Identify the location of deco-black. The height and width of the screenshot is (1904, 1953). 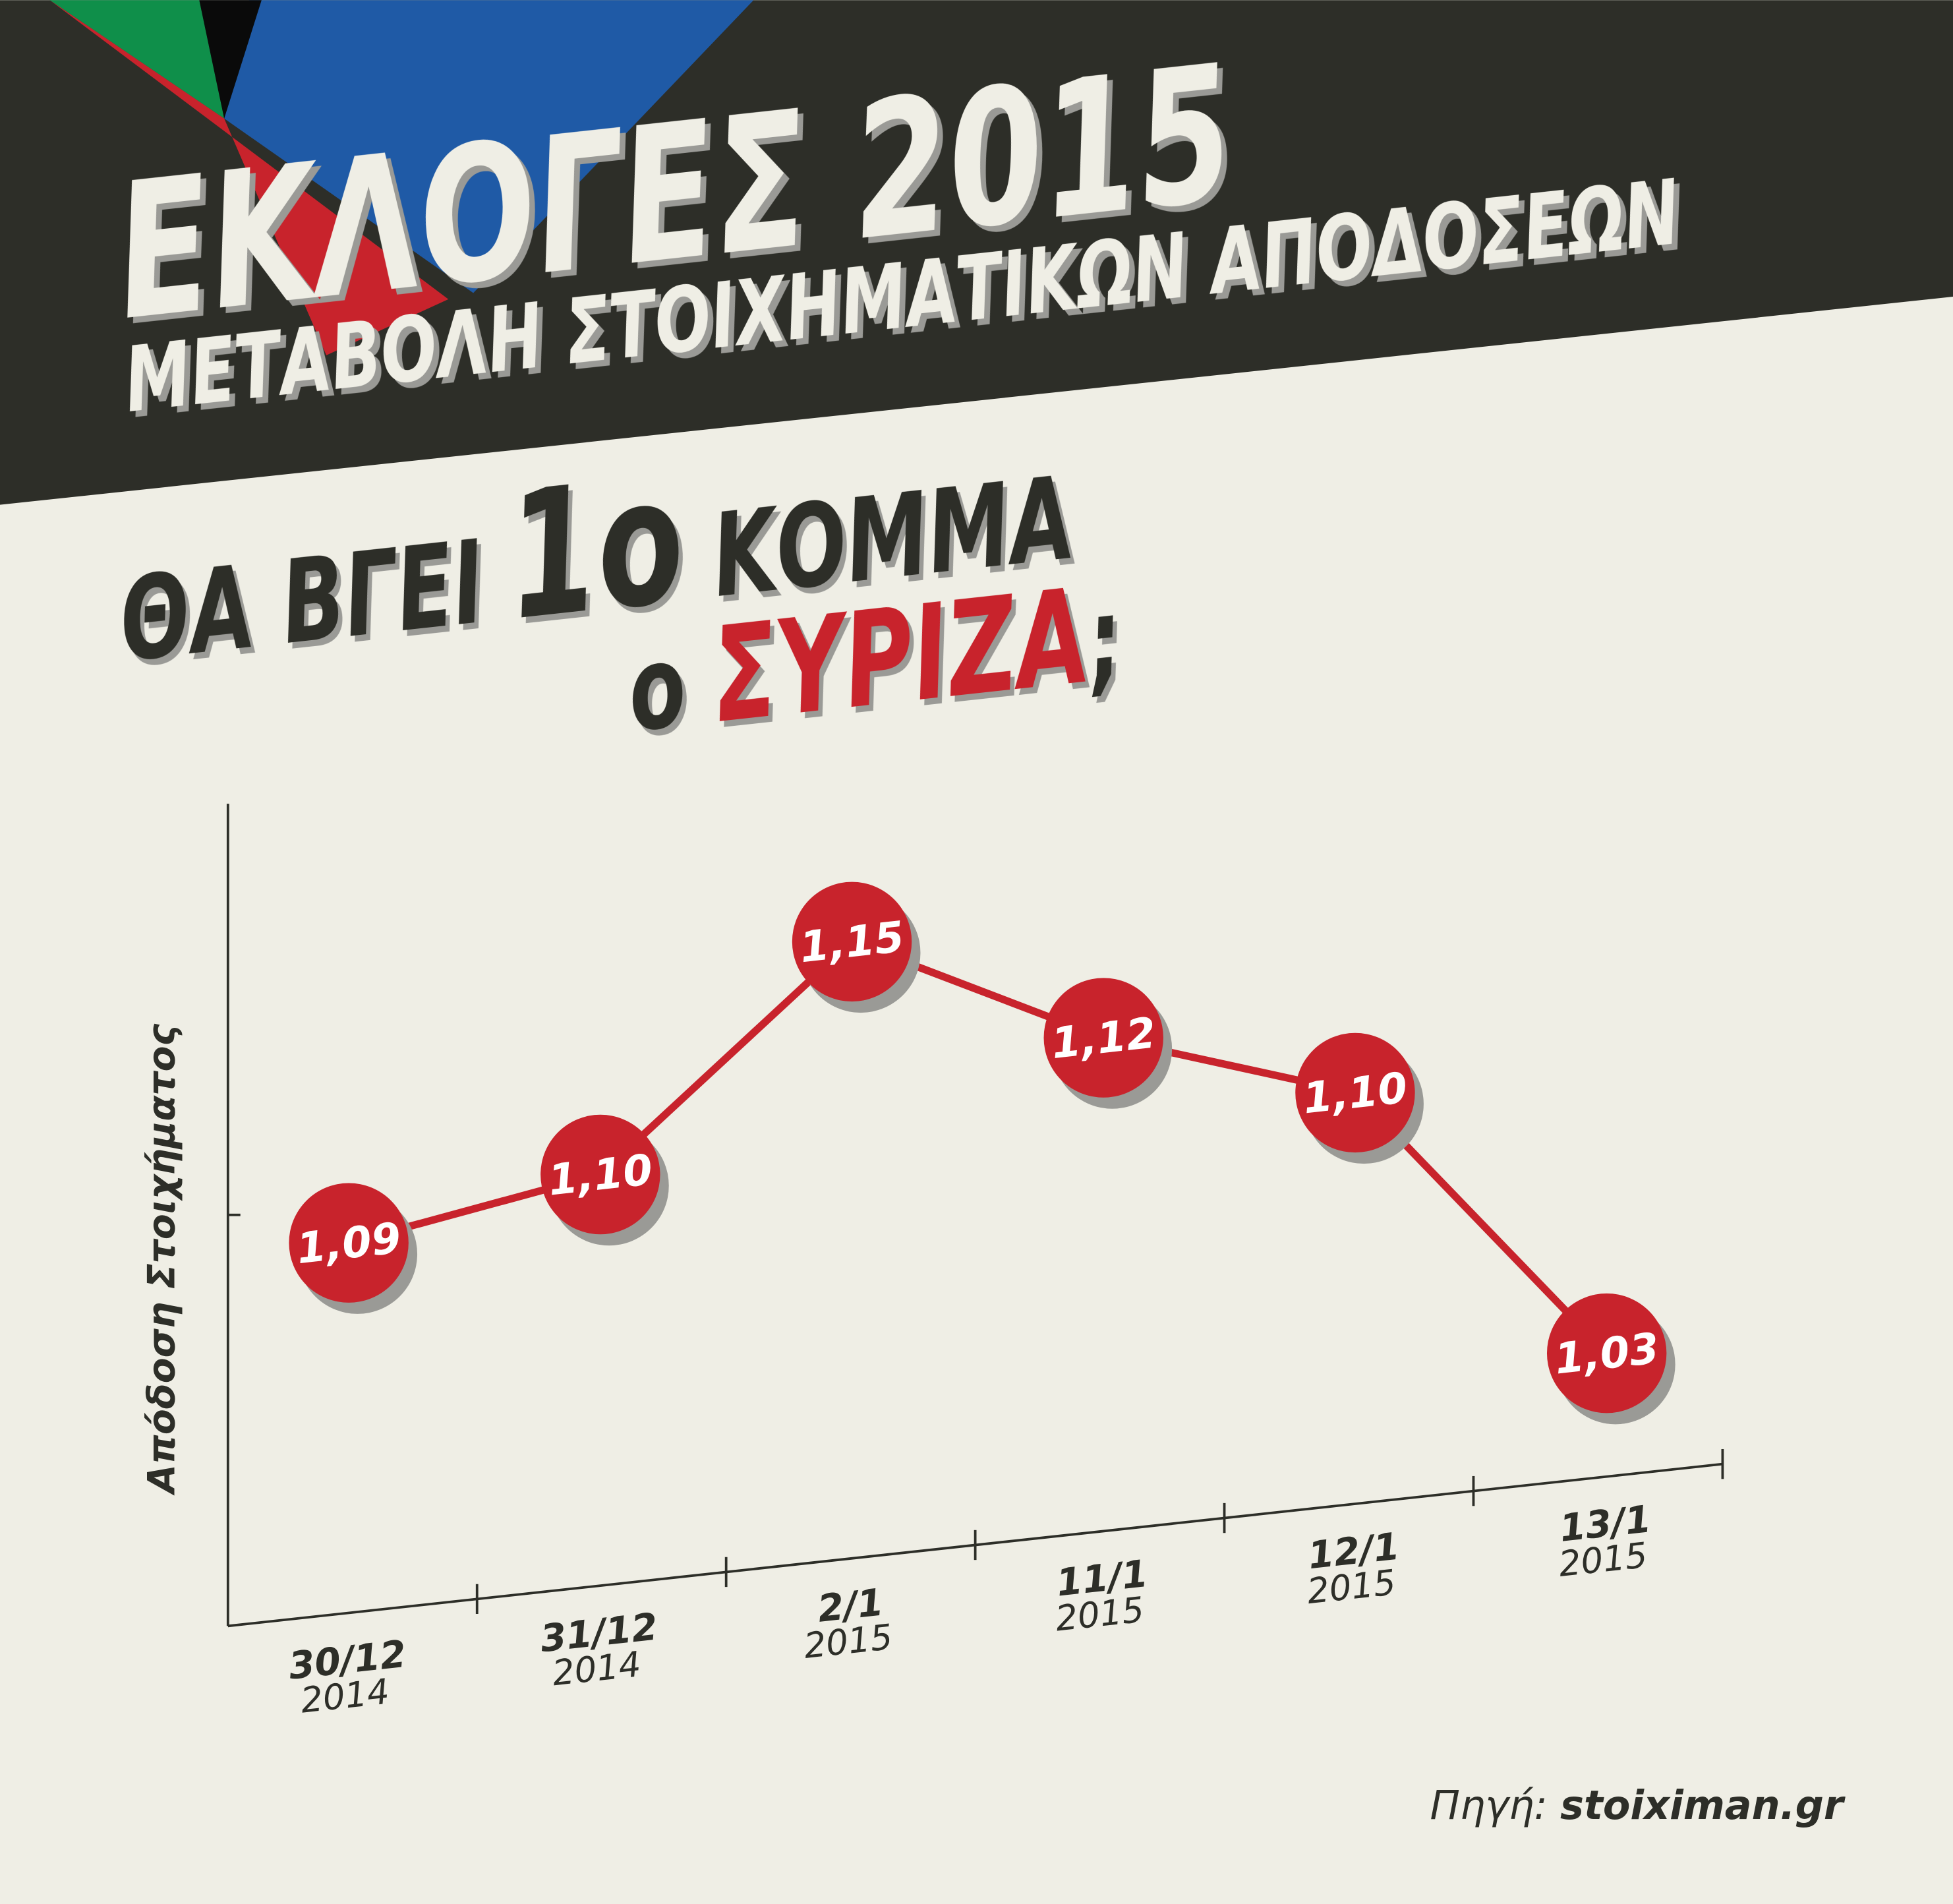
(230, 59).